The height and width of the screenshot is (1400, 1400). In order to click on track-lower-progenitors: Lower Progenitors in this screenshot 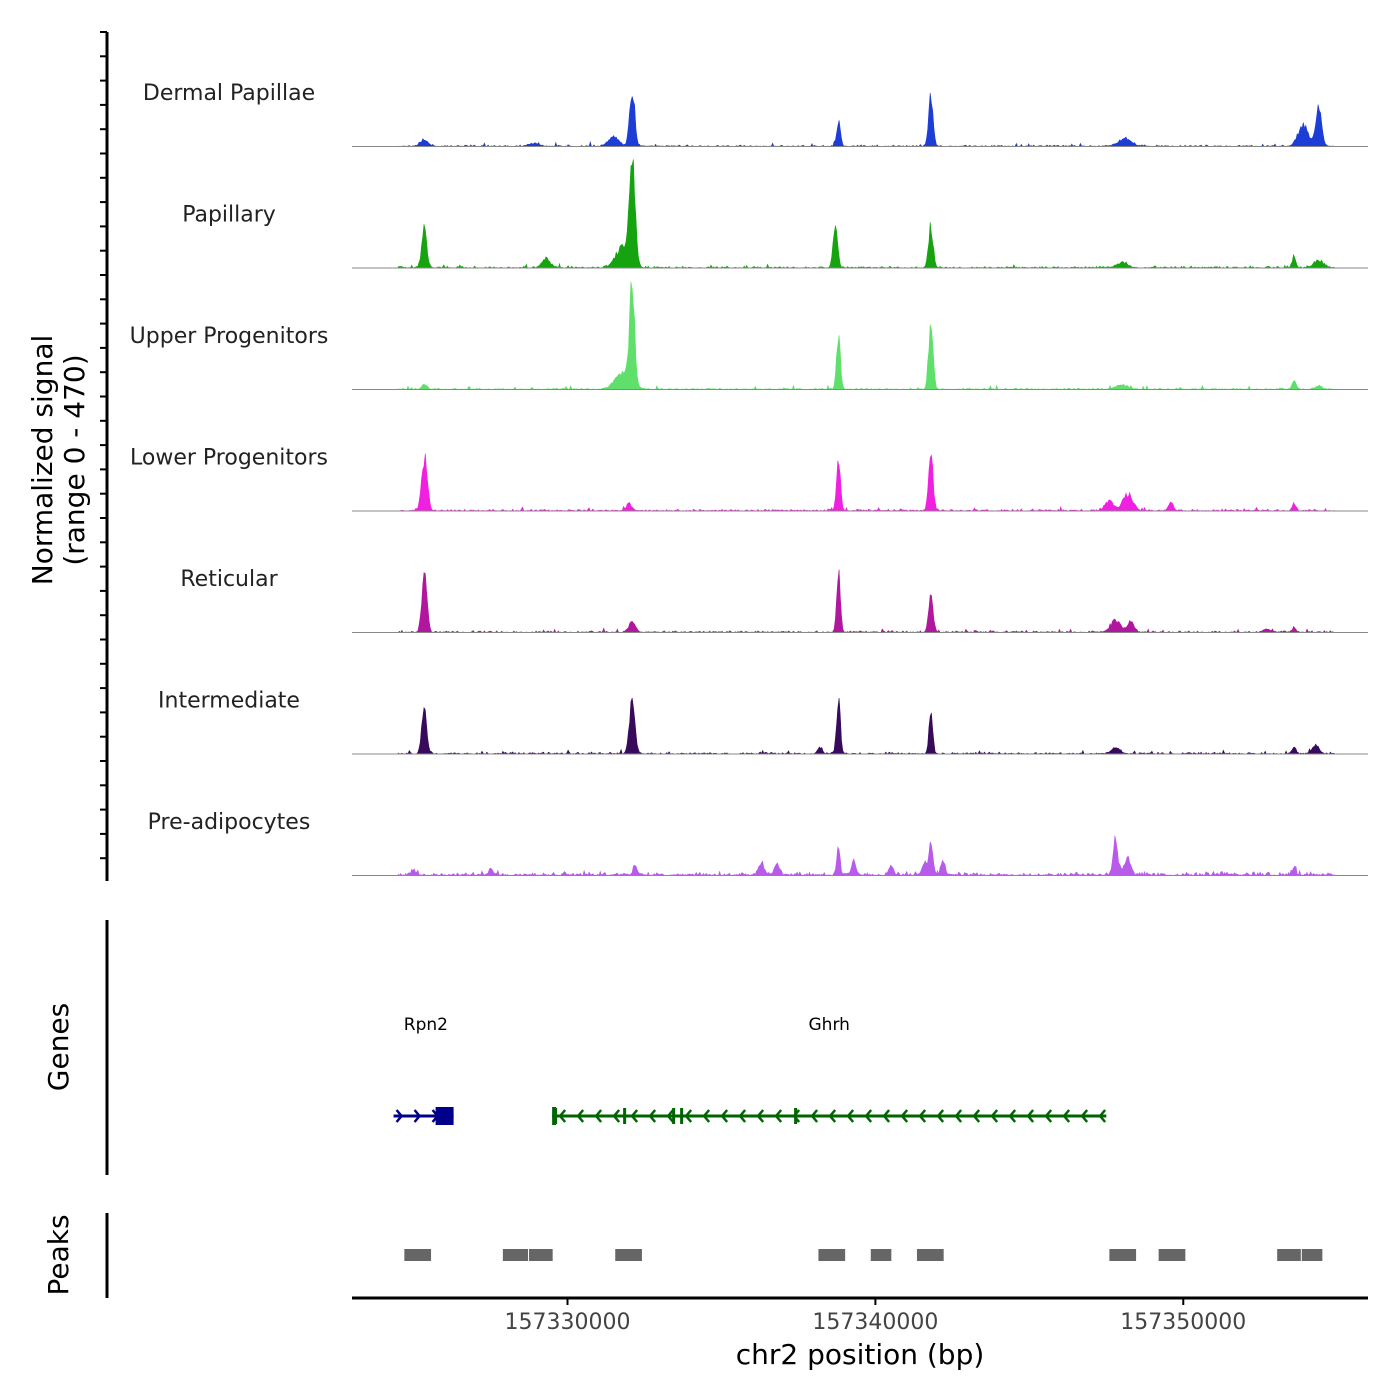, I will do `click(749, 479)`.